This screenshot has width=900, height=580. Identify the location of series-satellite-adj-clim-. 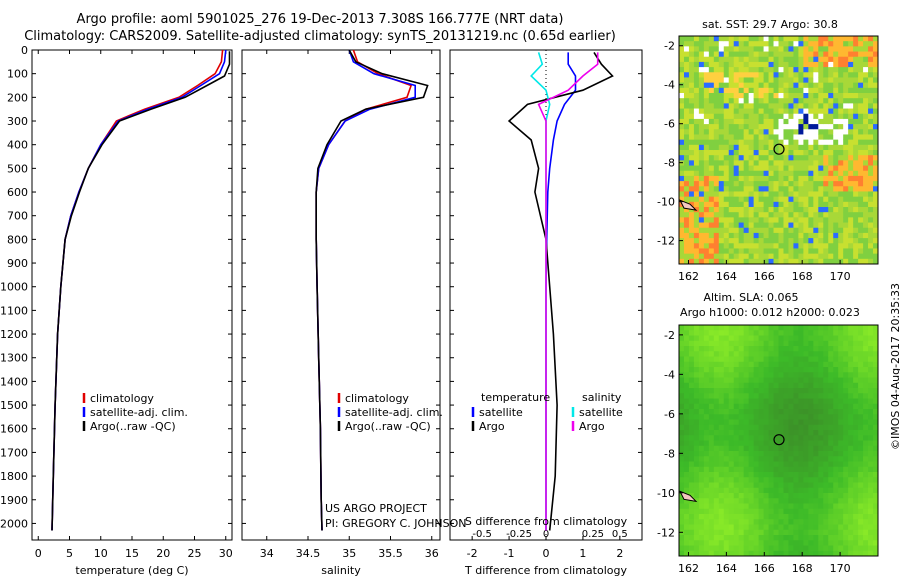
(366, 290).